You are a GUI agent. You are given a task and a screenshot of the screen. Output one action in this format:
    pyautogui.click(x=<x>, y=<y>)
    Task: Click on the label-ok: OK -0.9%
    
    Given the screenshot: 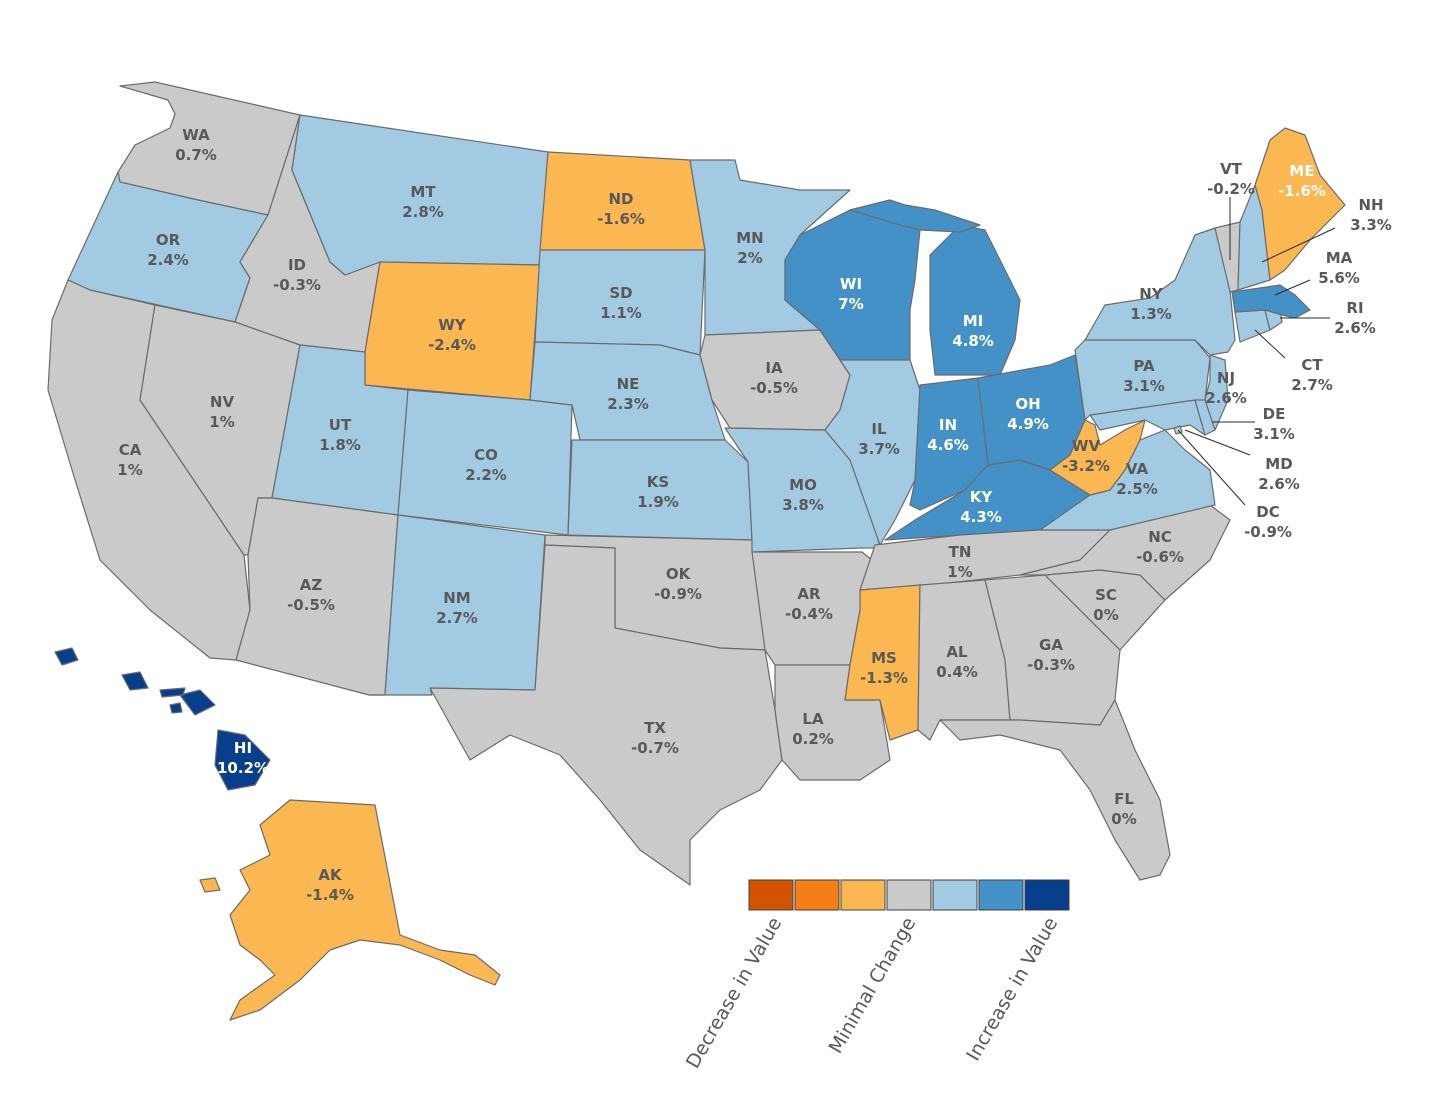 What is the action you would take?
    pyautogui.click(x=678, y=584)
    